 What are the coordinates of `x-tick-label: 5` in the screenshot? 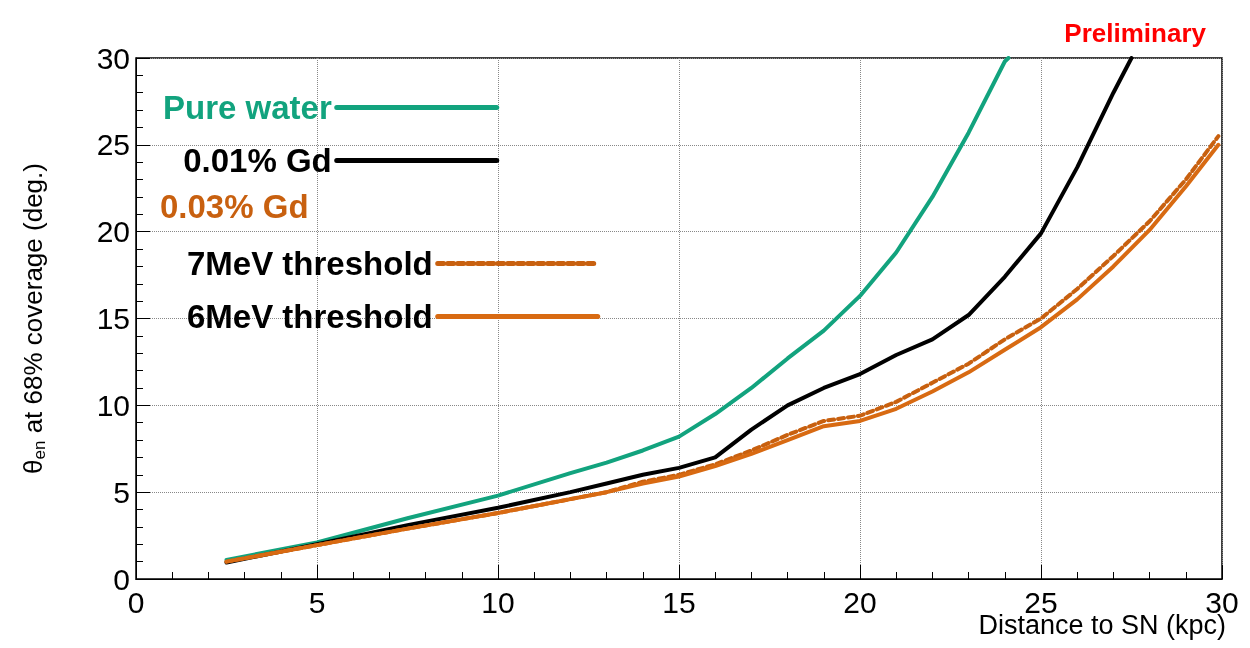 It's located at (317, 602).